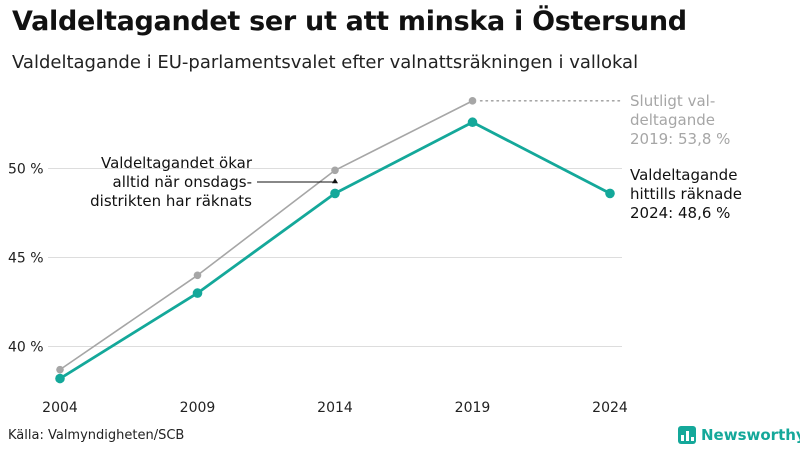 The height and width of the screenshot is (450, 800). I want to click on note-annotation-line: alltid när onsdags-, so click(182, 182).